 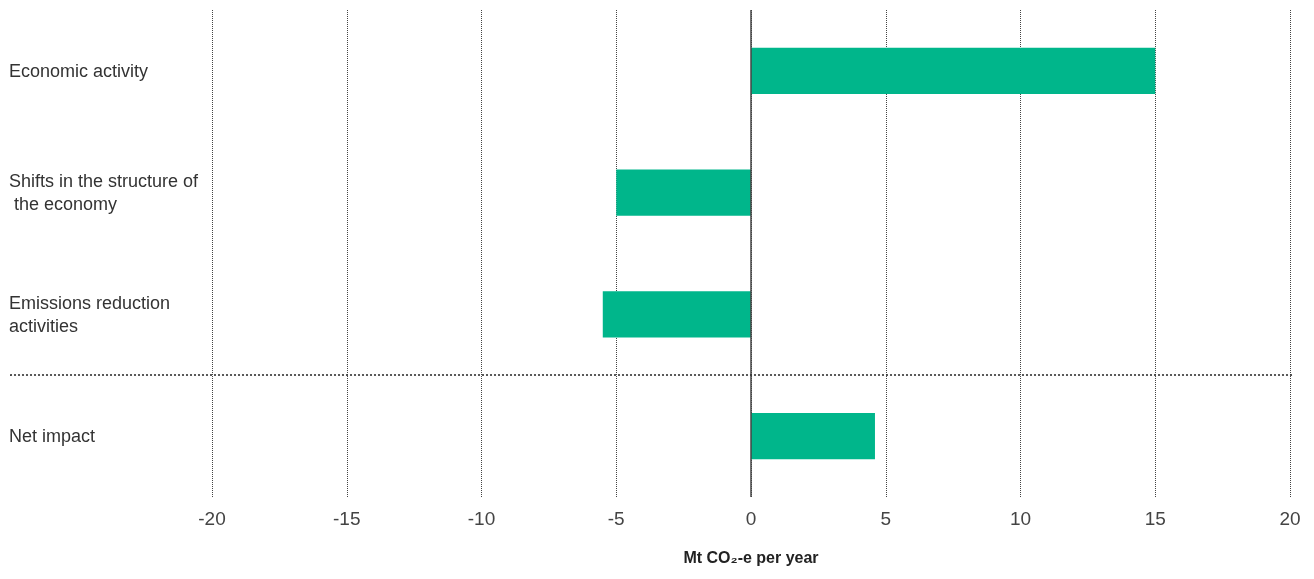 What do you see at coordinates (616, 518) in the screenshot?
I see `x-tick-label: -5` at bounding box center [616, 518].